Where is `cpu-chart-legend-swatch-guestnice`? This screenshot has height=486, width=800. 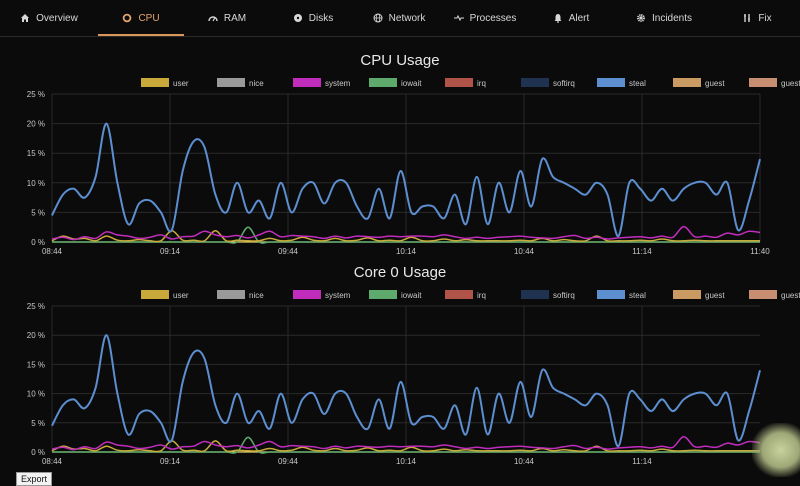
cpu-chart-legend-swatch-guestnice is located at coordinates (763, 82).